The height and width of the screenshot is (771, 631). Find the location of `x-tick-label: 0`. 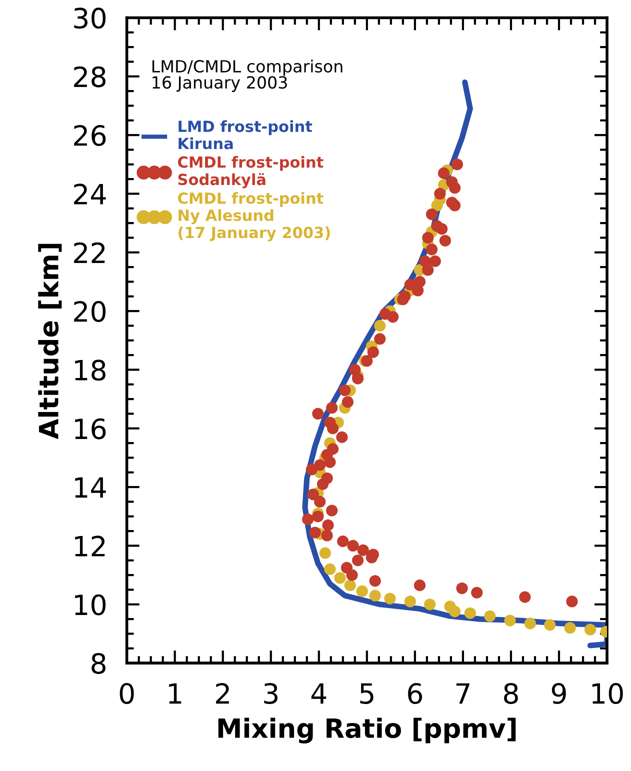

x-tick-label: 0 is located at coordinates (127, 693).